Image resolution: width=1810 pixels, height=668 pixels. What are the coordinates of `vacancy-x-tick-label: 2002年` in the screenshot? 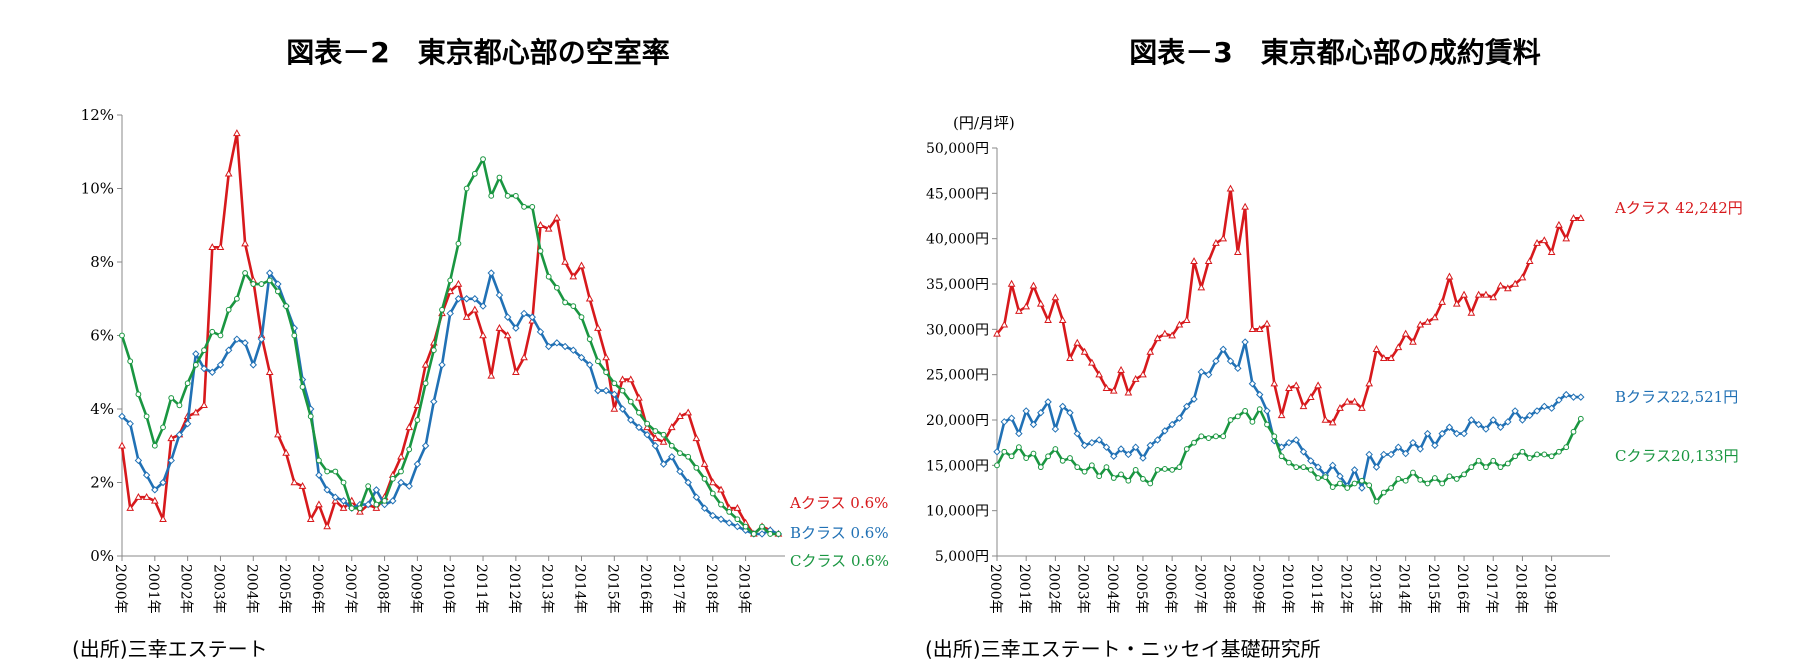 It's located at (186, 589).